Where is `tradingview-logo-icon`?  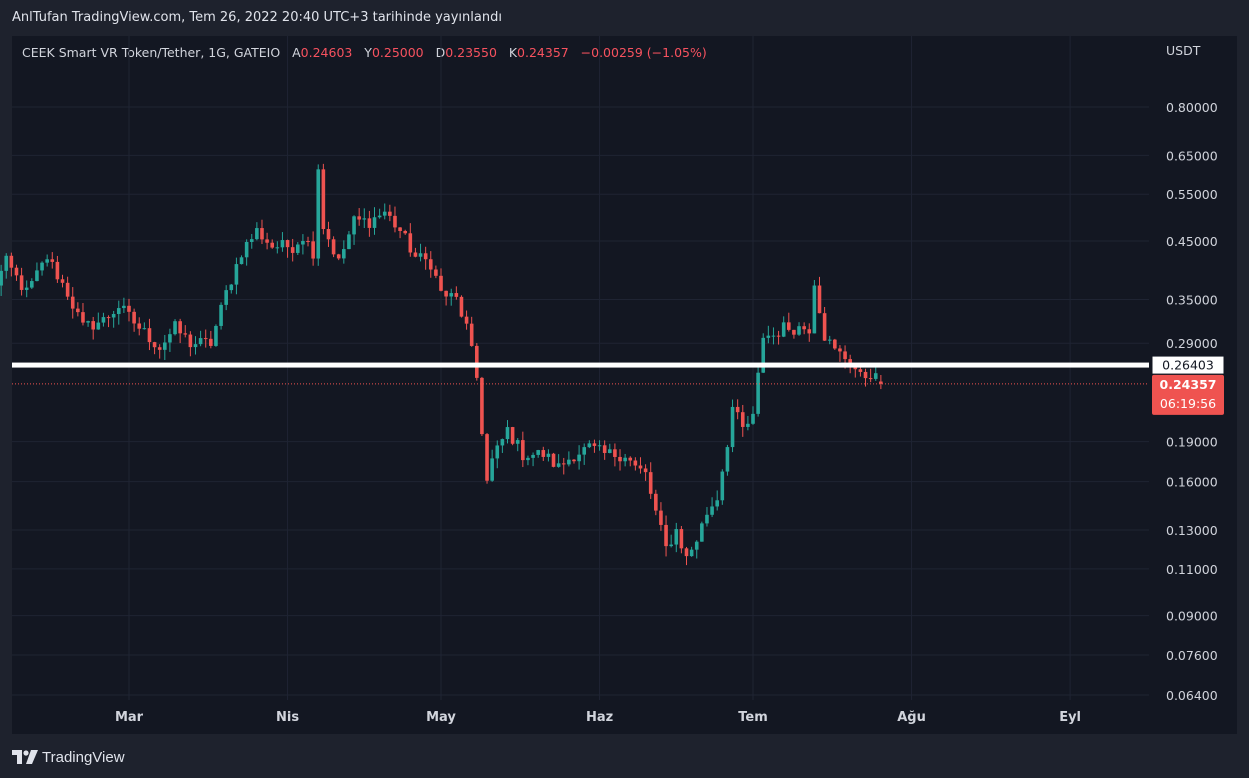 tradingview-logo-icon is located at coordinates (25, 757).